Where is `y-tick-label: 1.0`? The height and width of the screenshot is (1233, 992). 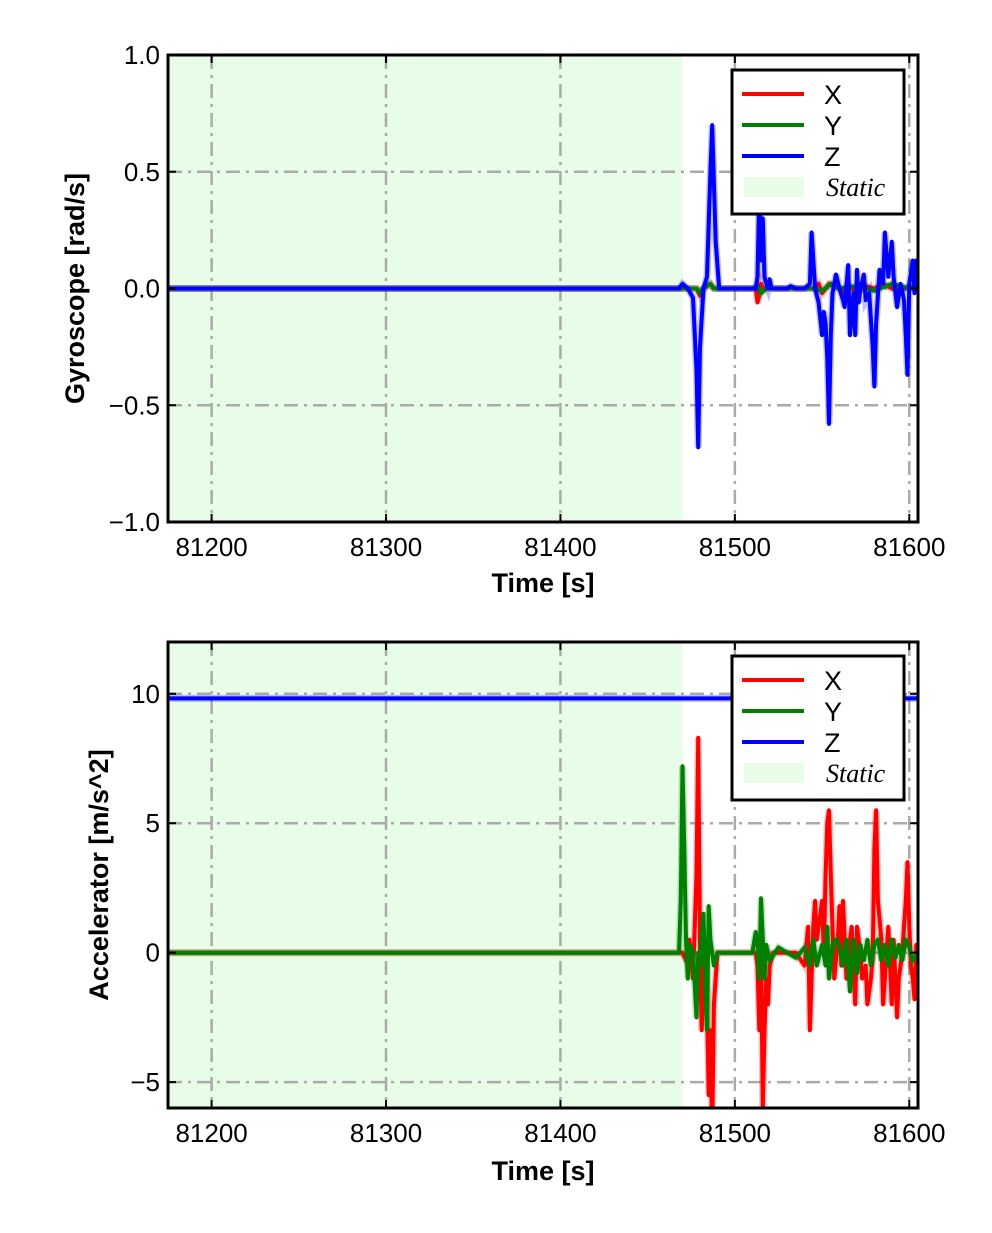
y-tick-label: 1.0 is located at coordinates (142, 55).